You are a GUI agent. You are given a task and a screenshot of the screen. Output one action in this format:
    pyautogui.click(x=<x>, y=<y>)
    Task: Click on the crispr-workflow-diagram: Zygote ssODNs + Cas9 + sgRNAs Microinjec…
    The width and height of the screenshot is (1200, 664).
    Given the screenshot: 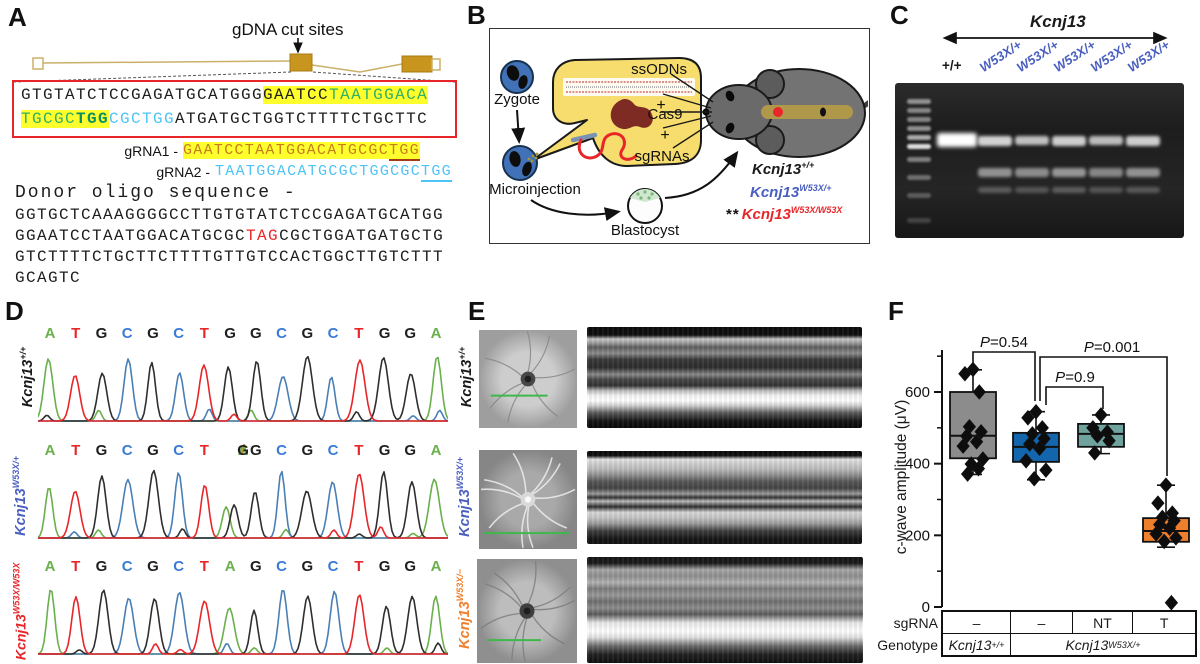 What is the action you would take?
    pyautogui.click(x=678, y=148)
    